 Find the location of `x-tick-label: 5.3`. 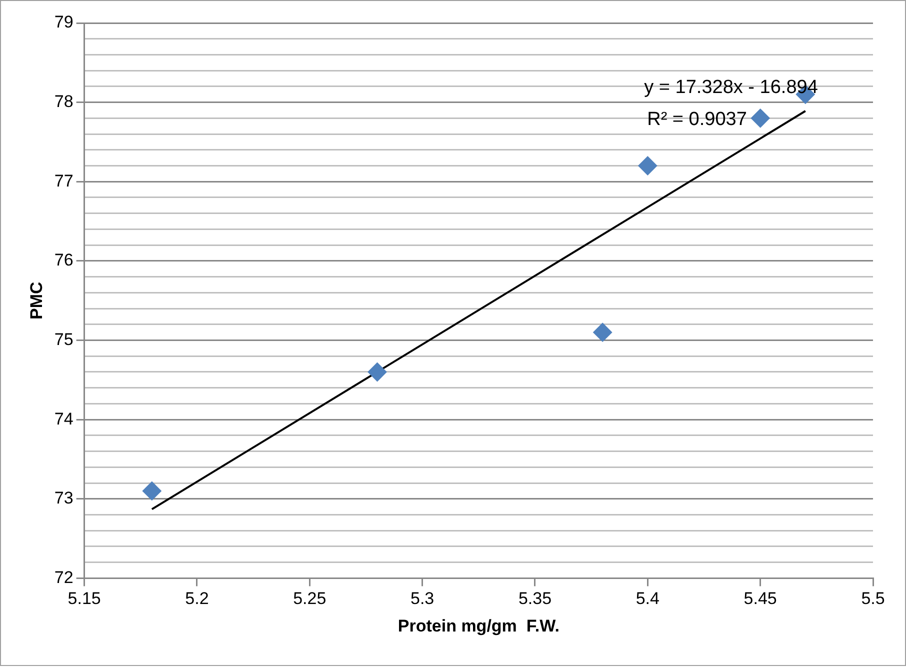

x-tick-label: 5.3 is located at coordinates (422, 598).